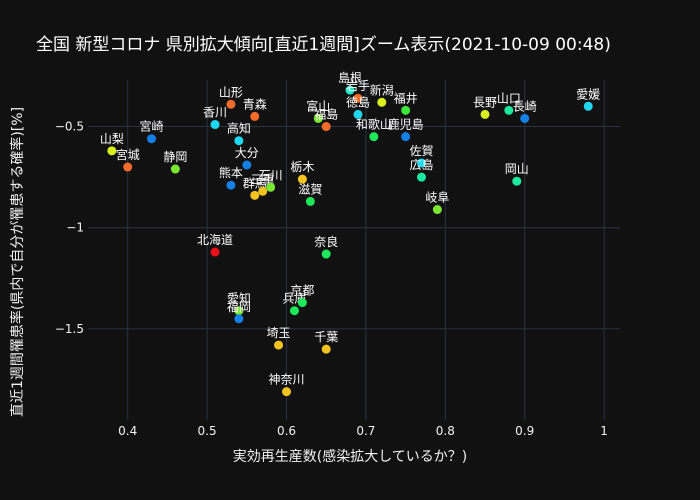 Image resolution: width=700 pixels, height=500 pixels. Describe the element at coordinates (350, 456) in the screenshot. I see `x-axis-title: 実効再生産数(感染拡大しているか？)` at that location.